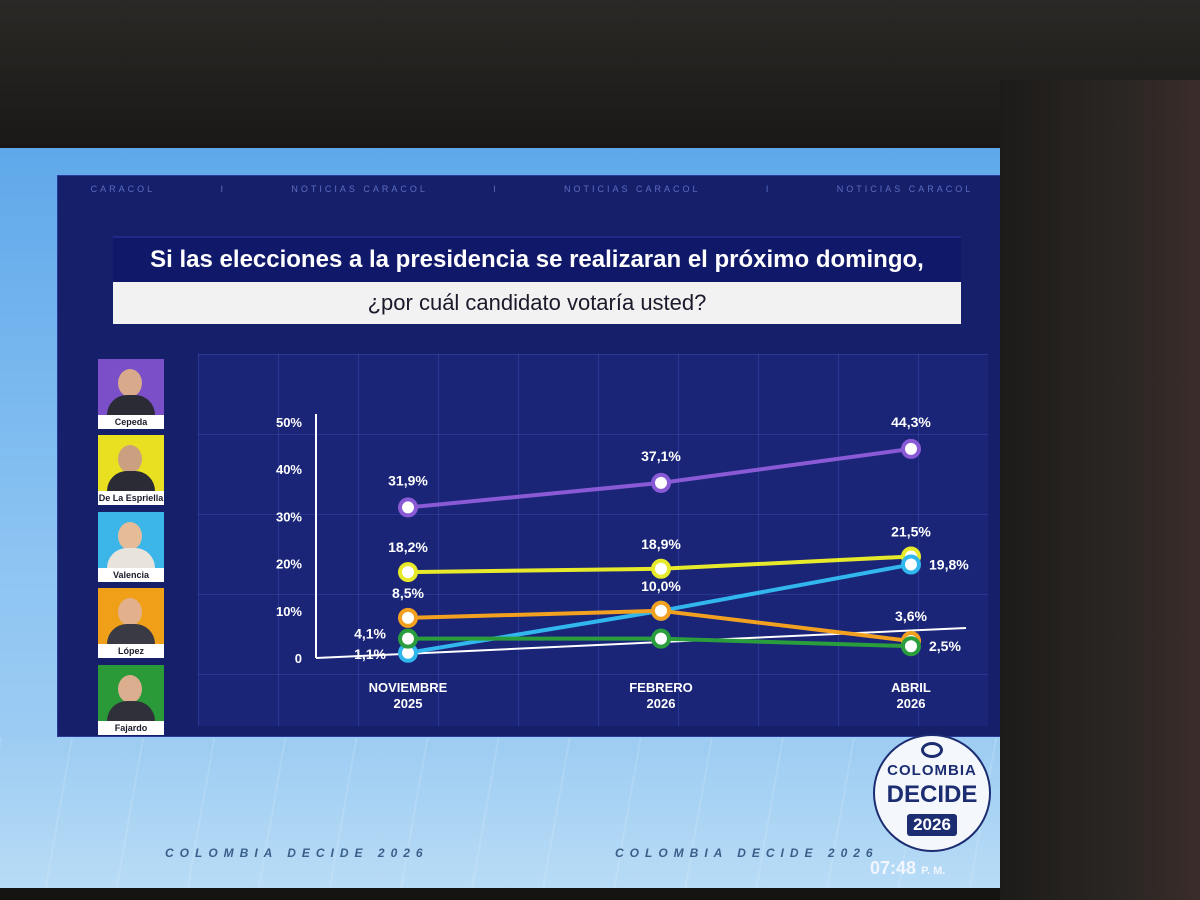  I want to click on x-tick-label: FEBRERO, so click(661, 687).